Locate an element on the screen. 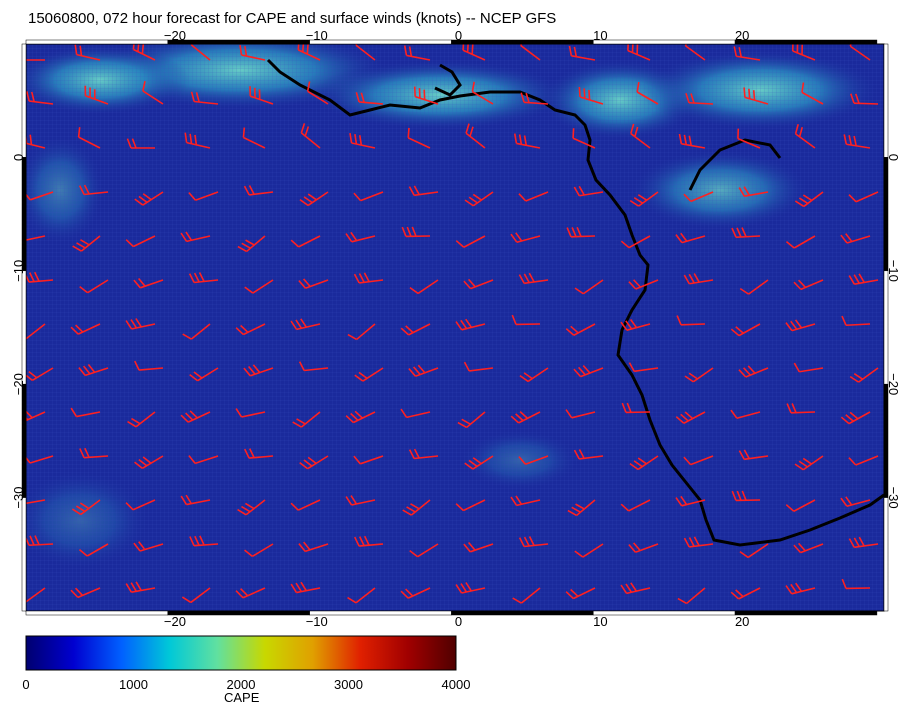  lon-tick-label: −10 is located at coordinates (317, 621).